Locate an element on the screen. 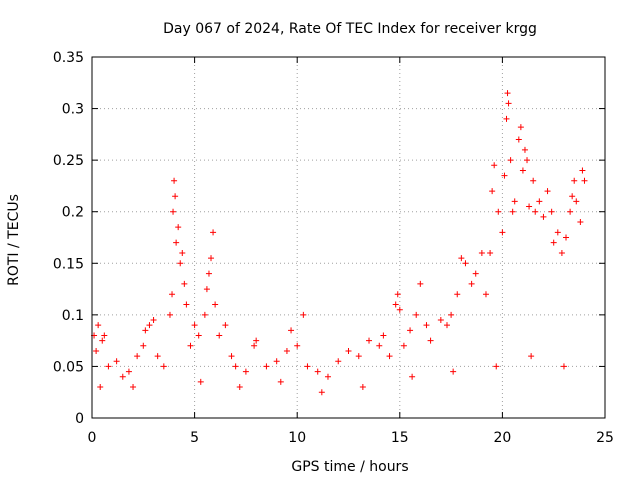  y-tick-label: 0.35 is located at coordinates (68, 58).